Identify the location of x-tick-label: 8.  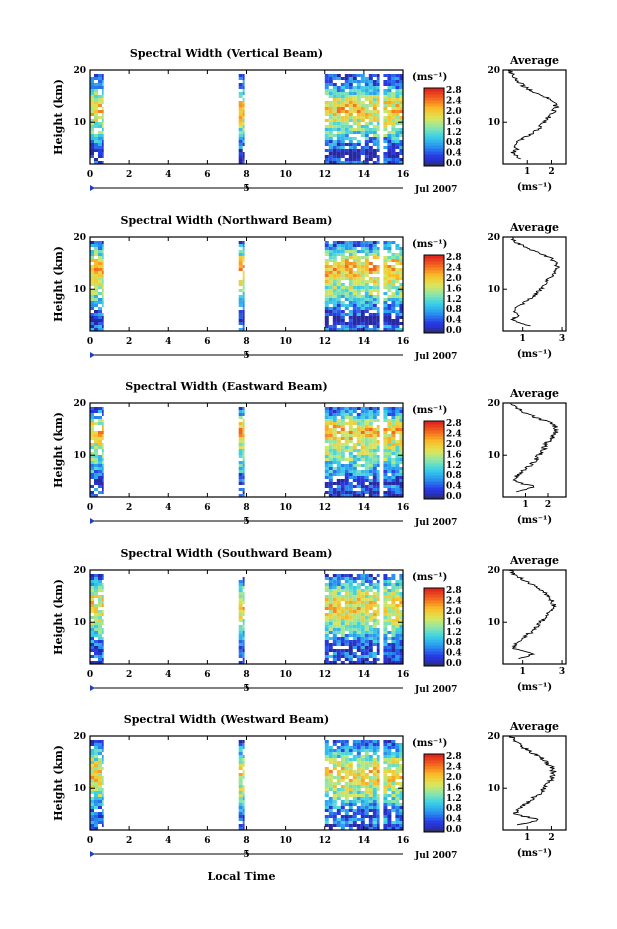
(246, 841).